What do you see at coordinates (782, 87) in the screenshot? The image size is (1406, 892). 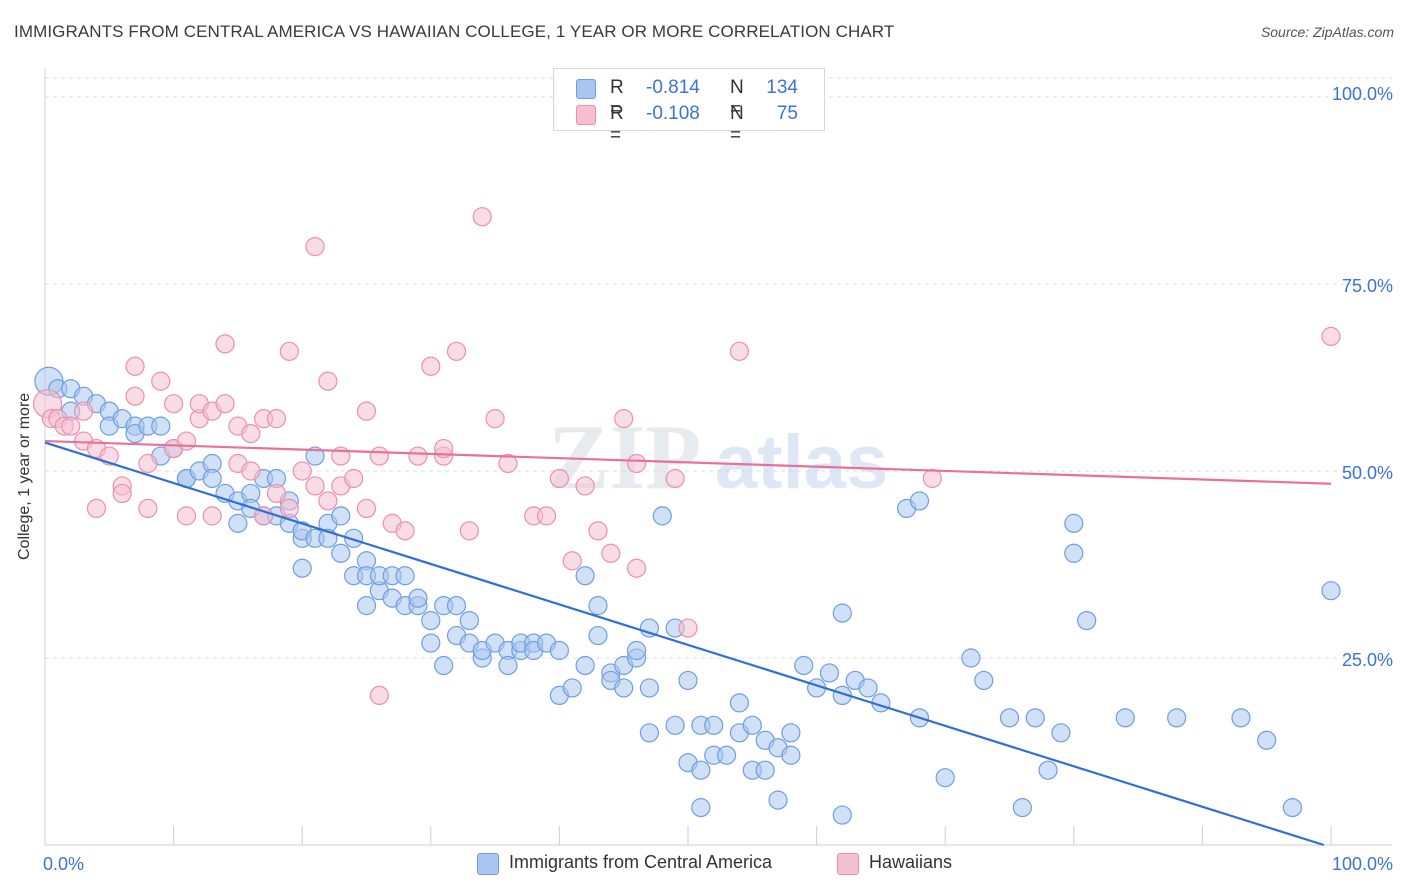 I see `n-value: 134` at bounding box center [782, 87].